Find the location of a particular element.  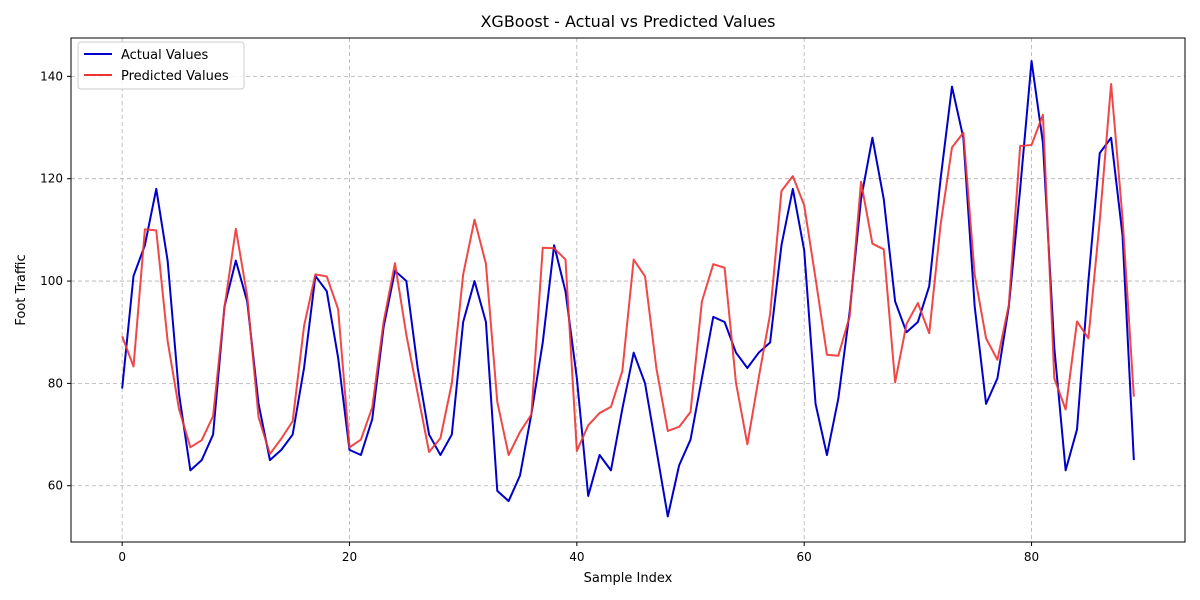

legend-label-predicted: Predicted Values is located at coordinates (175, 76).